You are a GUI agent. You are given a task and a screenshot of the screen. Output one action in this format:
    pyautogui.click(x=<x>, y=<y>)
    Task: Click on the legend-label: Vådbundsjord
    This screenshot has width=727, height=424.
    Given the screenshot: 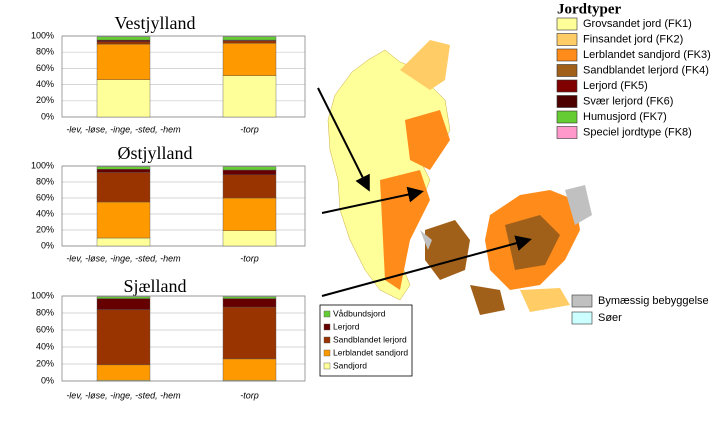 What is the action you would take?
    pyautogui.click(x=359, y=313)
    